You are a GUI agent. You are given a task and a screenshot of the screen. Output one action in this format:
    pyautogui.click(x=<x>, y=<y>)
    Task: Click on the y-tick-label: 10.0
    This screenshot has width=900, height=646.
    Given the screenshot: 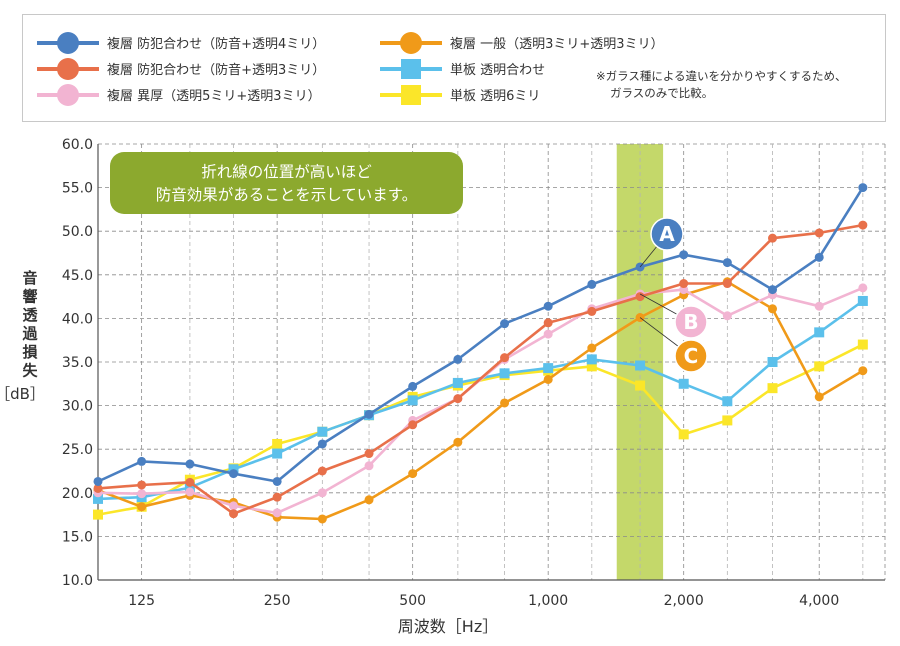 What is the action you would take?
    pyautogui.click(x=77, y=581)
    